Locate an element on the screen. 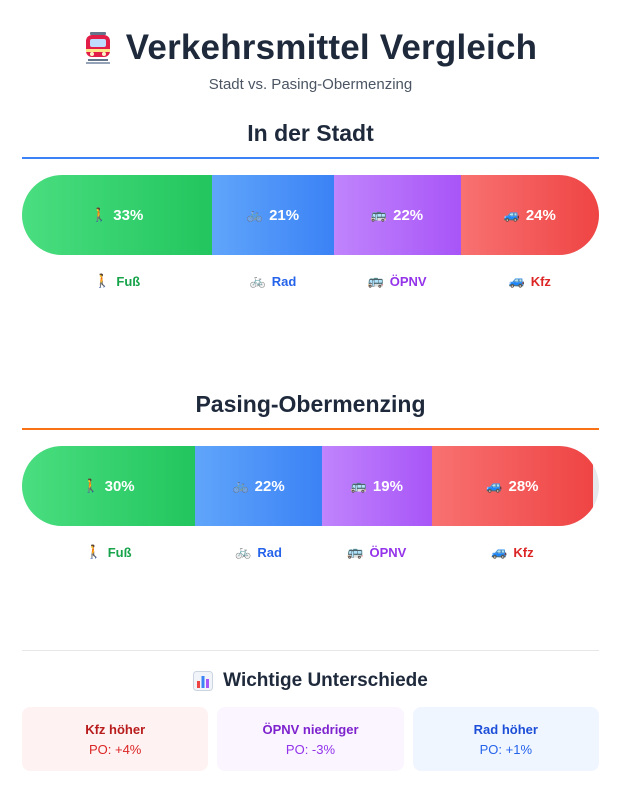  tram-icon is located at coordinates (98, 48).